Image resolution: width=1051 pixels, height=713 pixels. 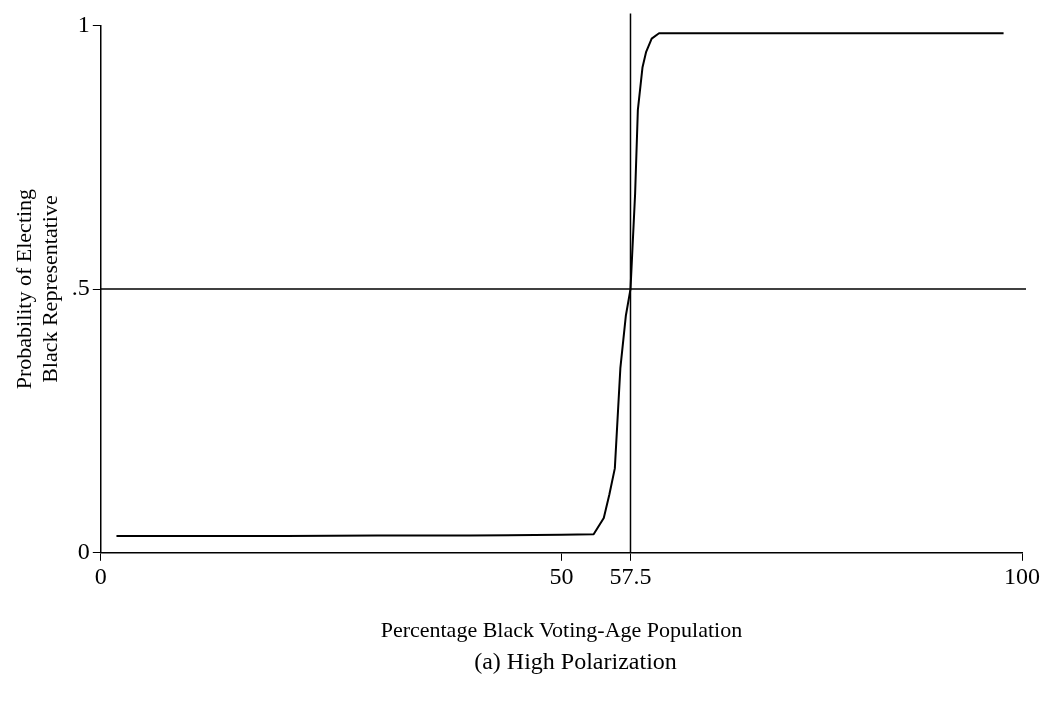 What do you see at coordinates (630, 576) in the screenshot?
I see `x-tick-label: 57.5` at bounding box center [630, 576].